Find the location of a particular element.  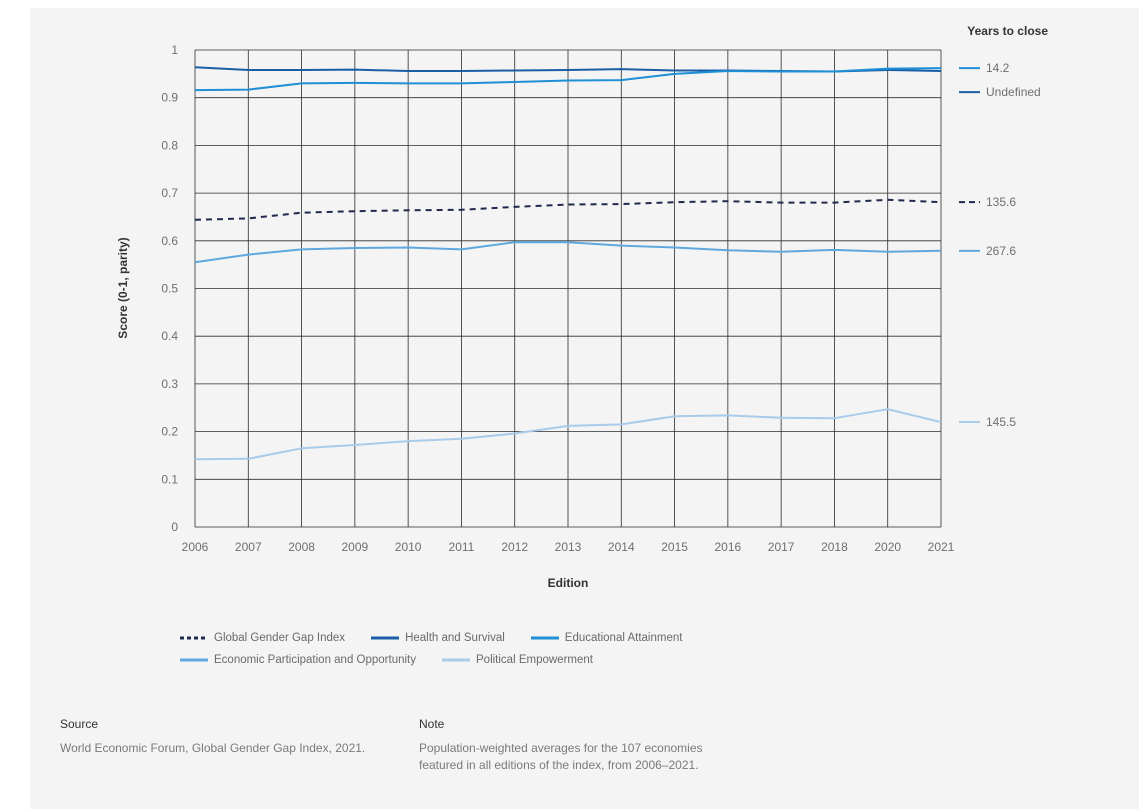

y-tick-label: 0.4 is located at coordinates (169, 336).